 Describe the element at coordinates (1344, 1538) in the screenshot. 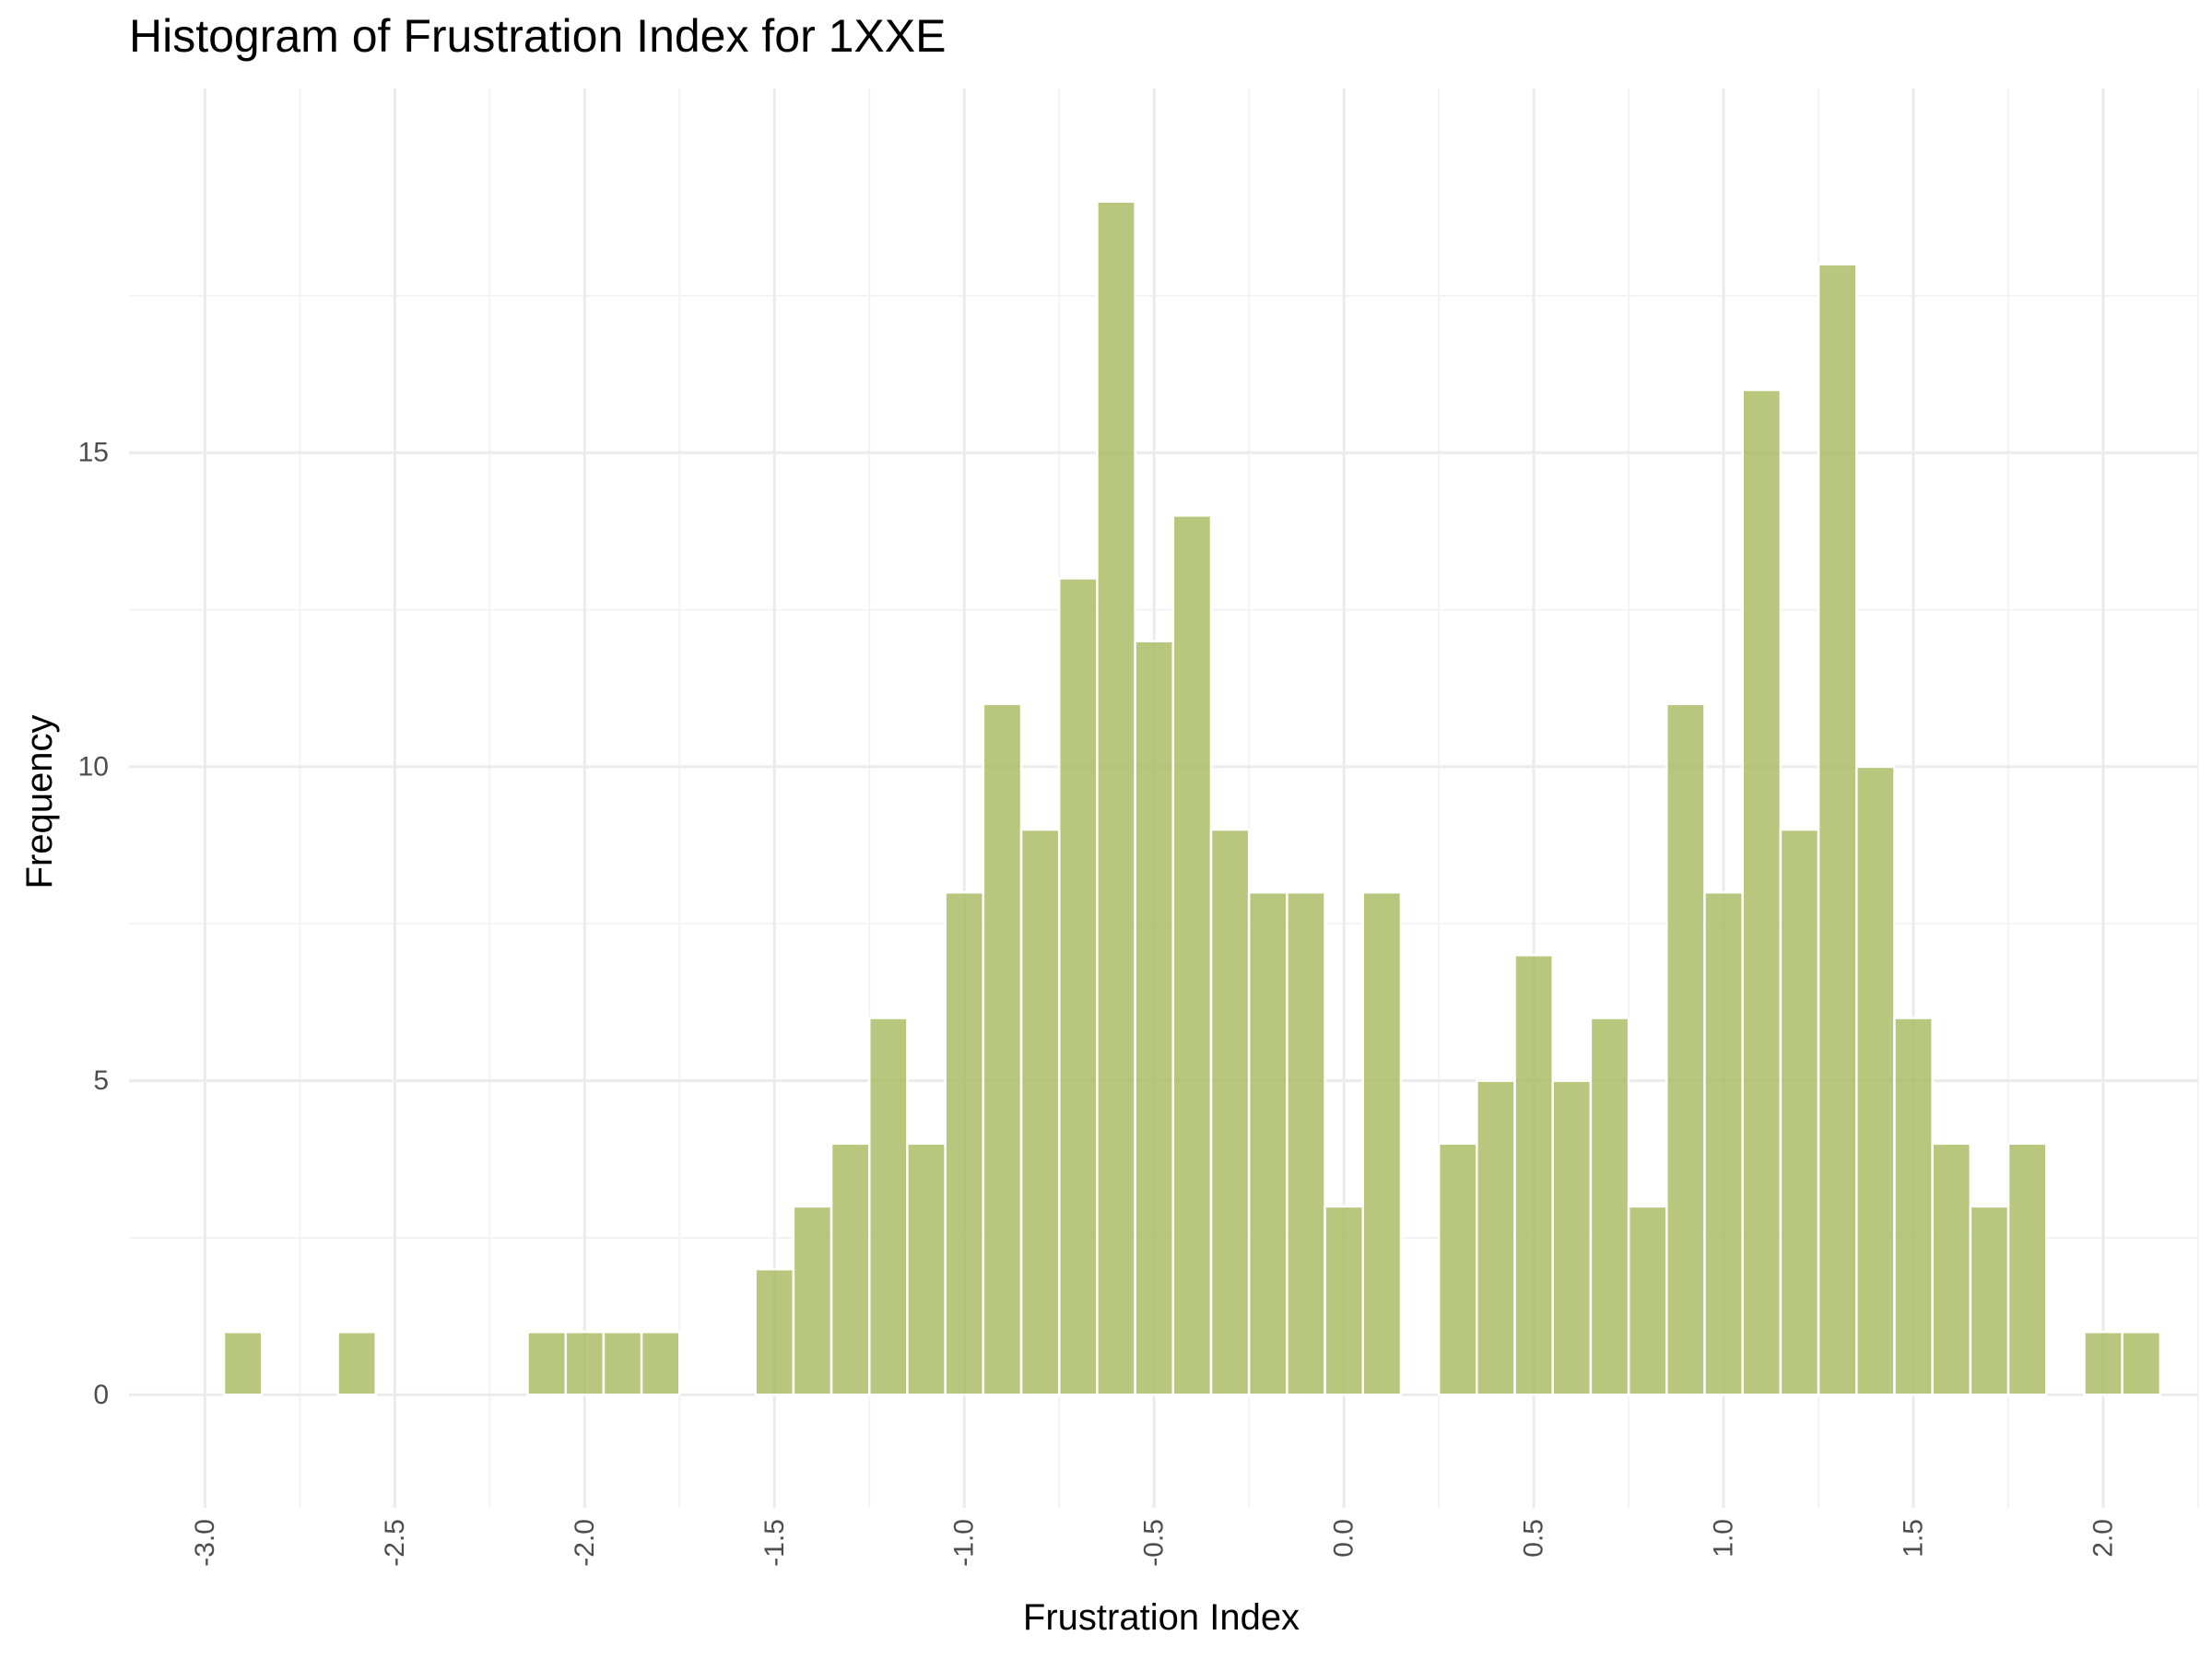

I see `x-tick-label: 0.0` at that location.